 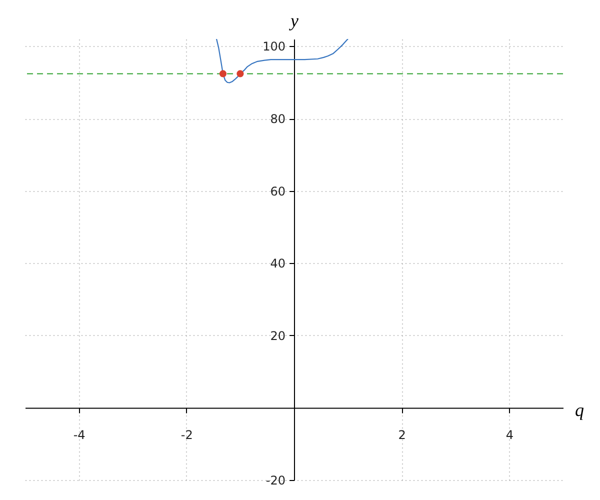 What do you see at coordinates (278, 191) in the screenshot?
I see `y-tick-label: 60` at bounding box center [278, 191].